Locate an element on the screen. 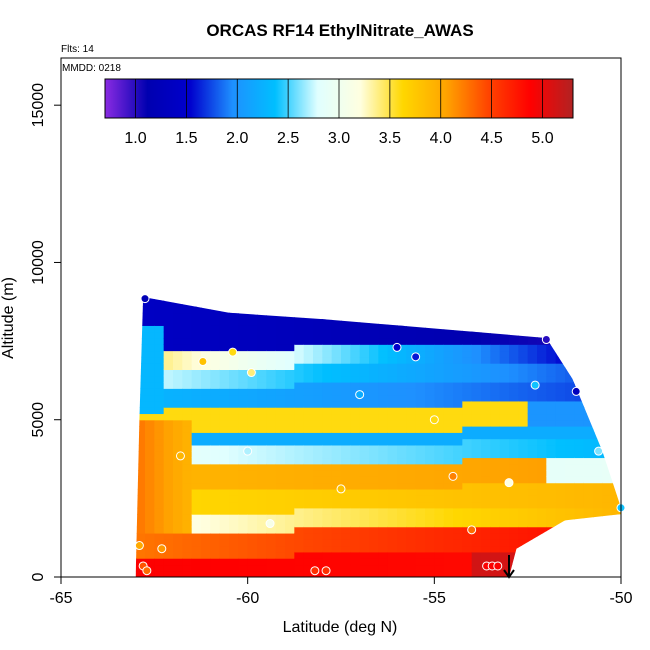  observation-point is located at coordinates (546, 340).